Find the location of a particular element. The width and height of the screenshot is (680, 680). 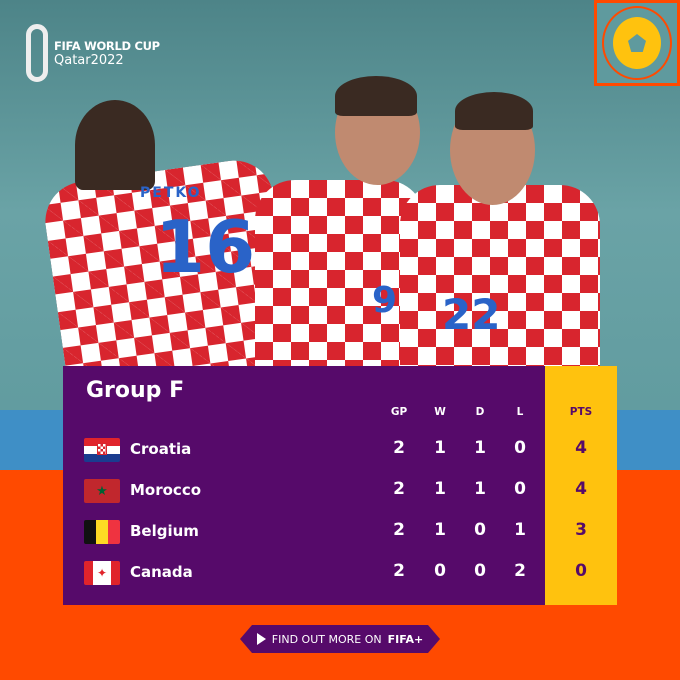

jersey-number: 16 is located at coordinates (205, 247).